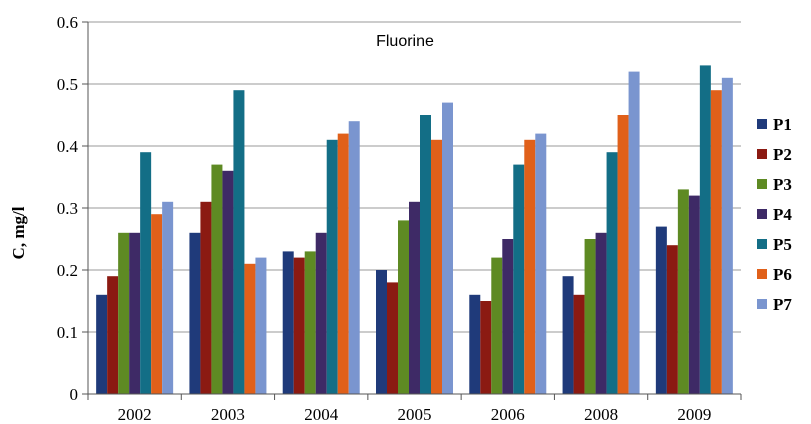 The width and height of the screenshot is (811, 424). Describe the element at coordinates (67, 208) in the screenshot. I see `y-tick-label: 0.3` at that location.